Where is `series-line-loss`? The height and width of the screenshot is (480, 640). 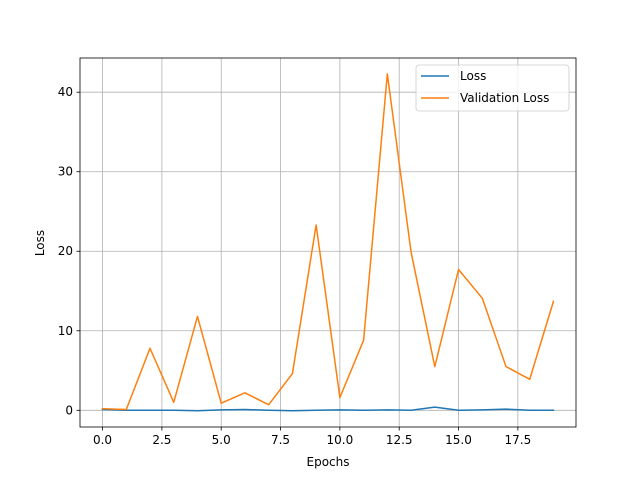
series-line-loss is located at coordinates (328, 409).